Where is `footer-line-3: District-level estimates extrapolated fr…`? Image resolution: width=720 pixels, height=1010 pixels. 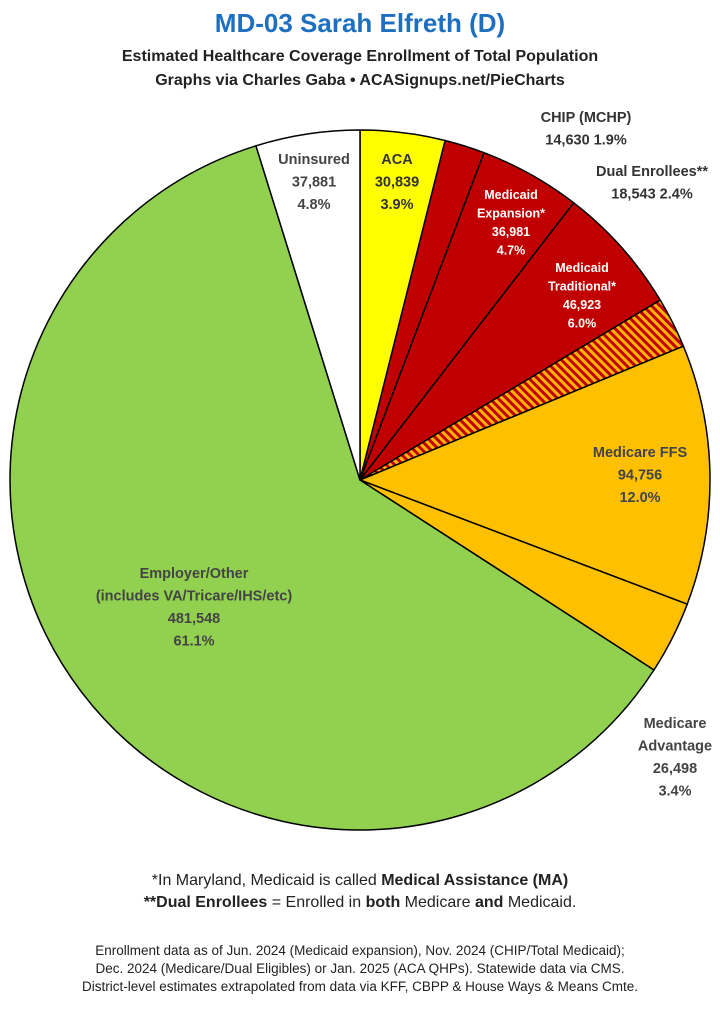
footer-line-3: District-level estimates extrapolated fr… is located at coordinates (360, 986).